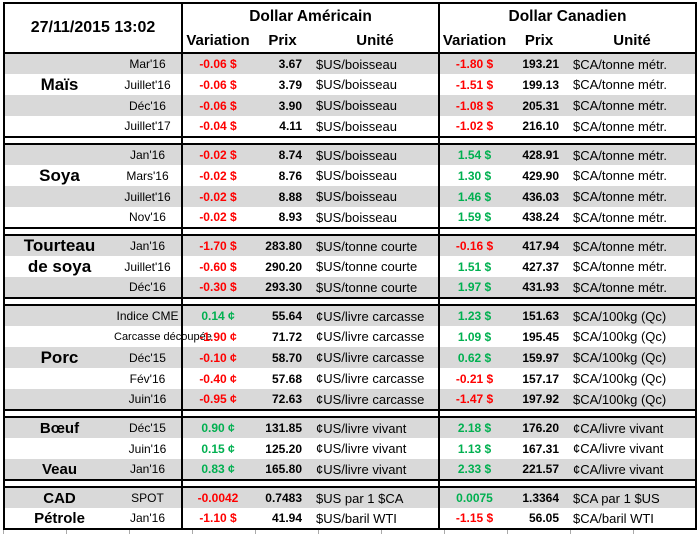 This screenshot has height=539, width=699. Describe the element at coordinates (376, 41) in the screenshot. I see `usd-unite-header: Unité` at that location.